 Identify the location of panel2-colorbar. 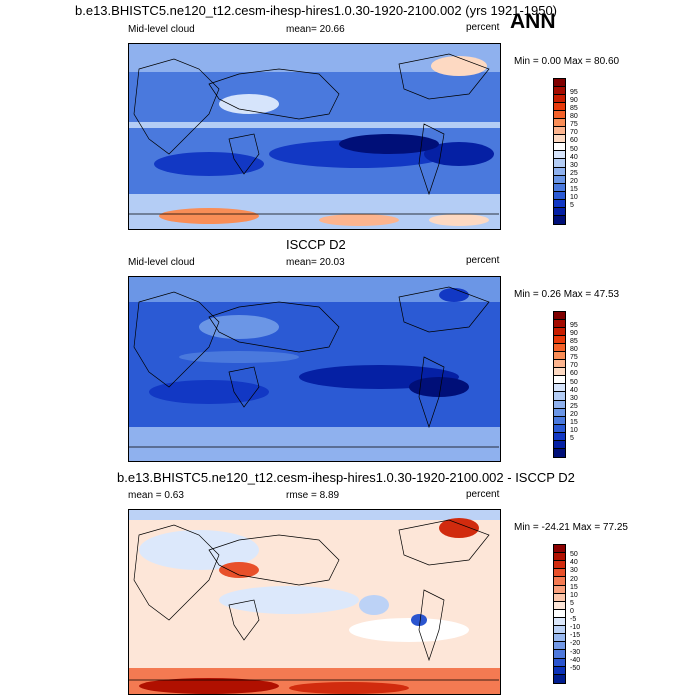
(559, 384).